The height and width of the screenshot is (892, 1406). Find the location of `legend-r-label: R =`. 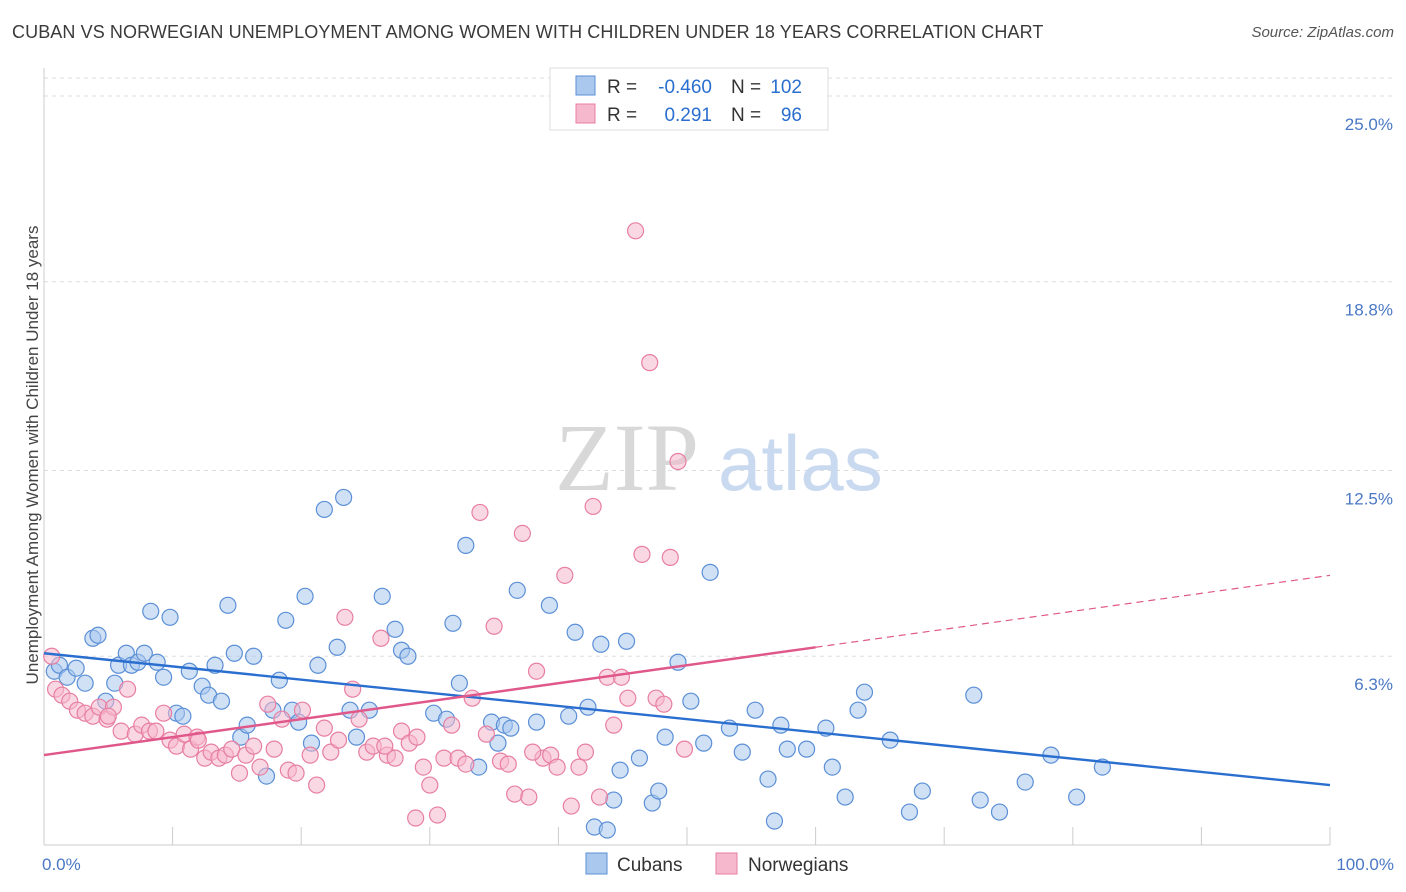

legend-r-label: R = is located at coordinates (622, 115).